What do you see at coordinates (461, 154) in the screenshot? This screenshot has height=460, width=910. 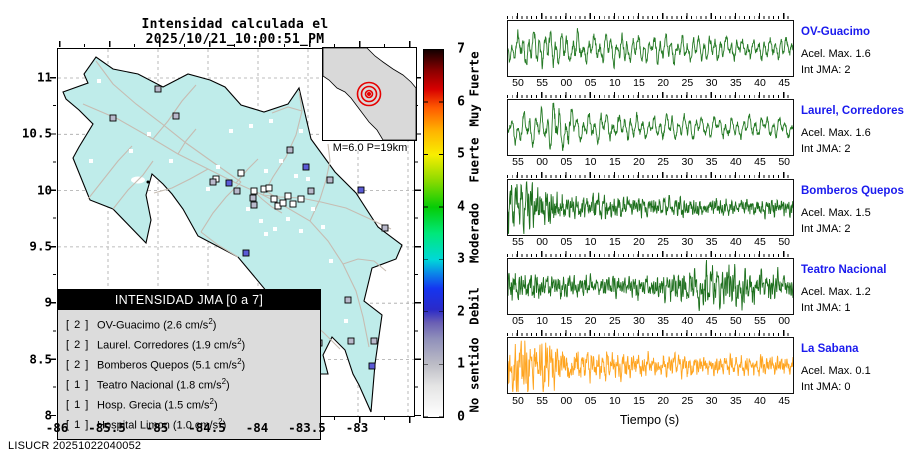 I see `tick-label: 5` at bounding box center [461, 154].